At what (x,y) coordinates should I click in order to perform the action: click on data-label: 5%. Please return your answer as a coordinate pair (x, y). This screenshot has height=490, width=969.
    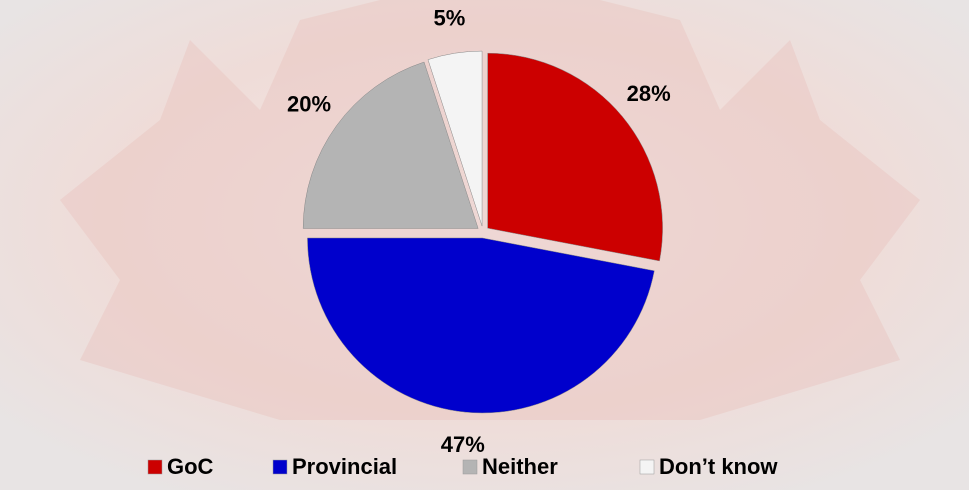
    Looking at the image, I should click on (449, 17).